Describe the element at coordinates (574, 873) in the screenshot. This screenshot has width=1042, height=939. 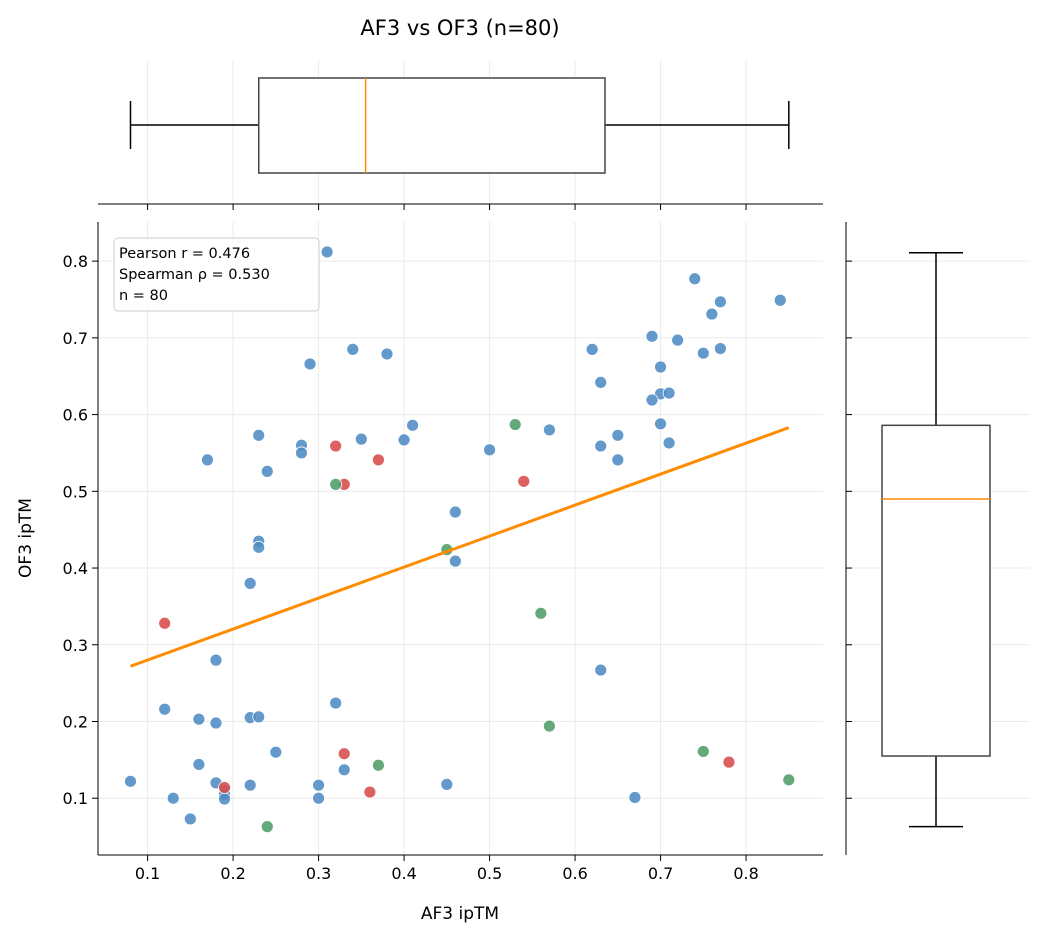
I see `x-tick-label: 0.6` at that location.